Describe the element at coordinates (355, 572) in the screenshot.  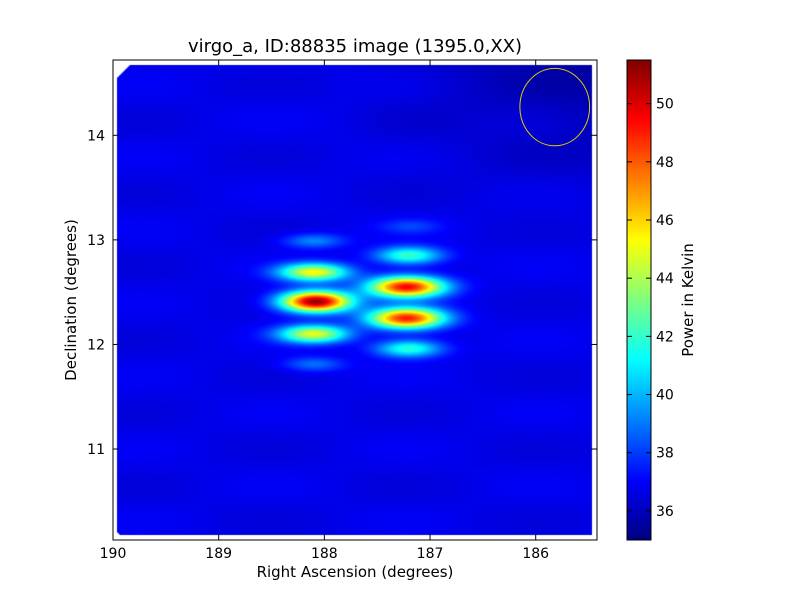
I see `x-axis-label: Right Ascension (degrees)` at that location.